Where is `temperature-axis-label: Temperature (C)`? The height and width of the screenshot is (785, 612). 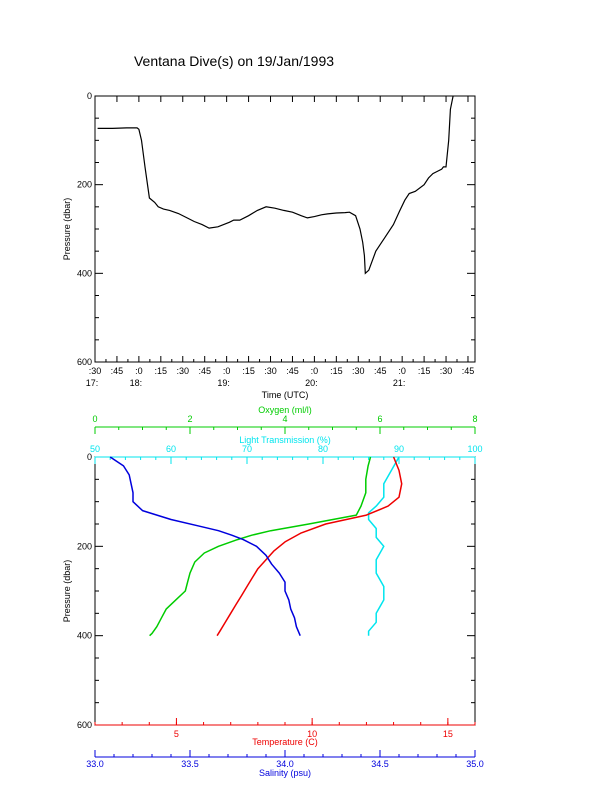 temperature-axis-label: Temperature (C) is located at coordinates (285, 742).